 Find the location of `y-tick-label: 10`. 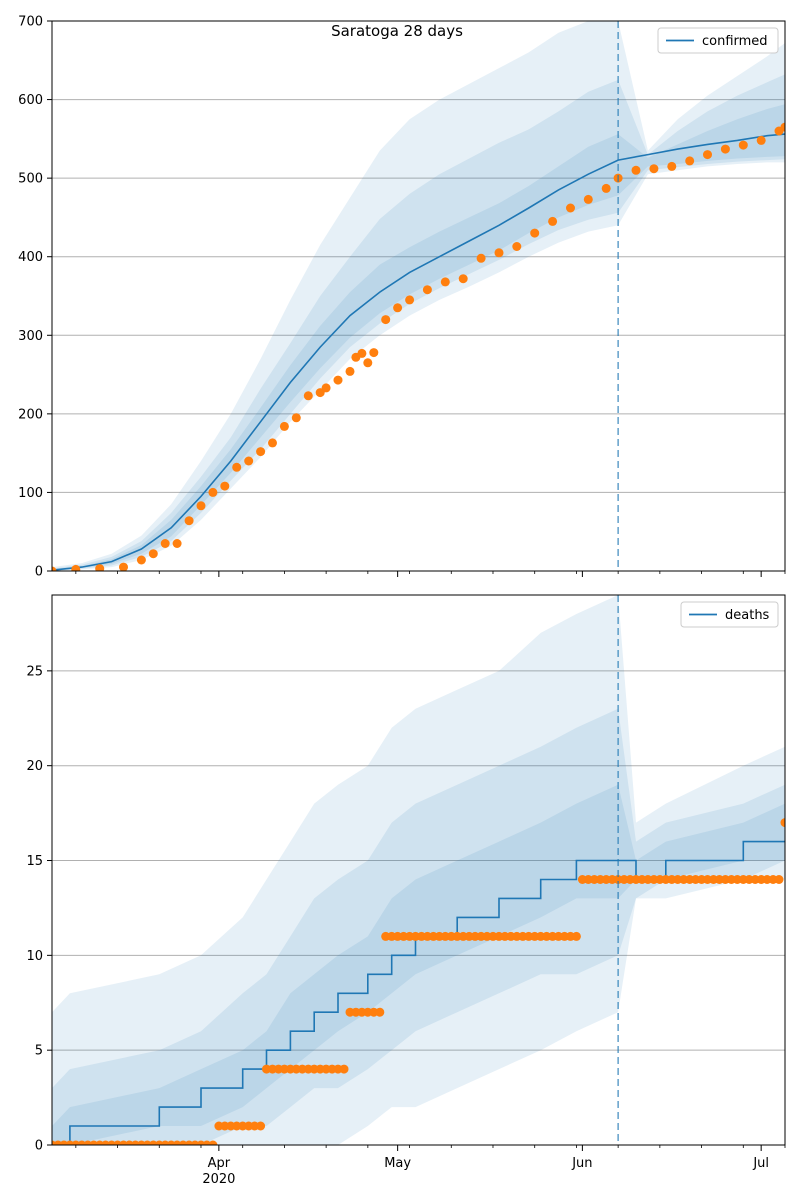

y-tick-label: 10 is located at coordinates (34, 956).